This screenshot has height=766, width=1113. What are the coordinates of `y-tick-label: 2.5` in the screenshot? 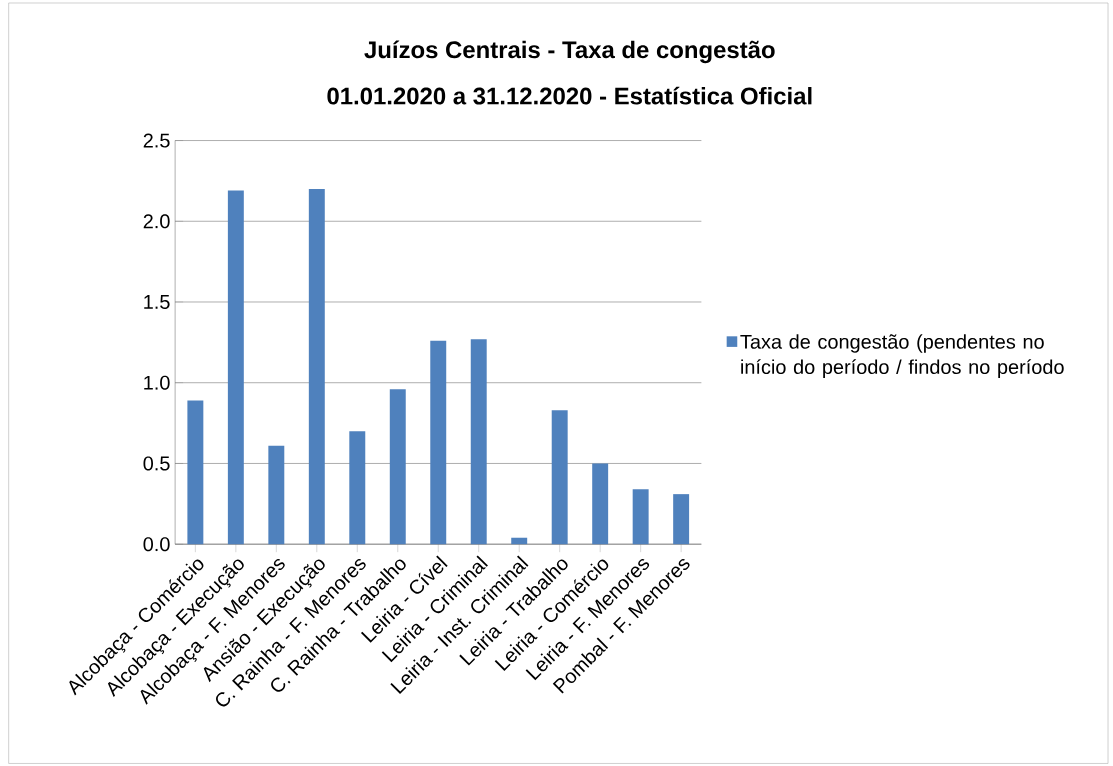 It's located at (156, 140).